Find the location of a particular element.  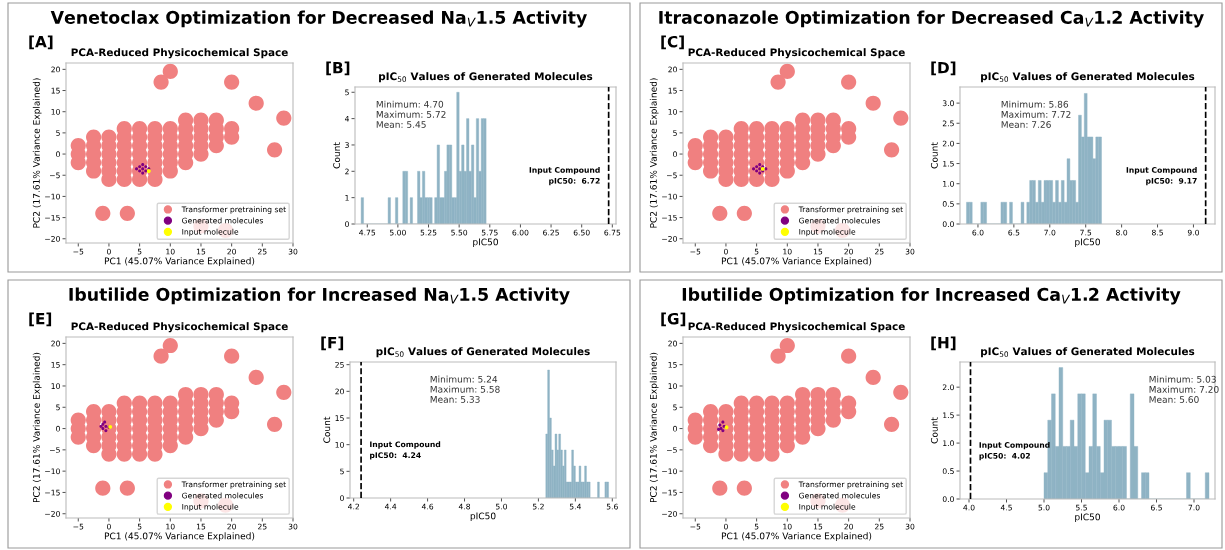

annotation: Minimum: 4.70 Maximum: 5.72 Mean: 5.45 is located at coordinates (411, 114).